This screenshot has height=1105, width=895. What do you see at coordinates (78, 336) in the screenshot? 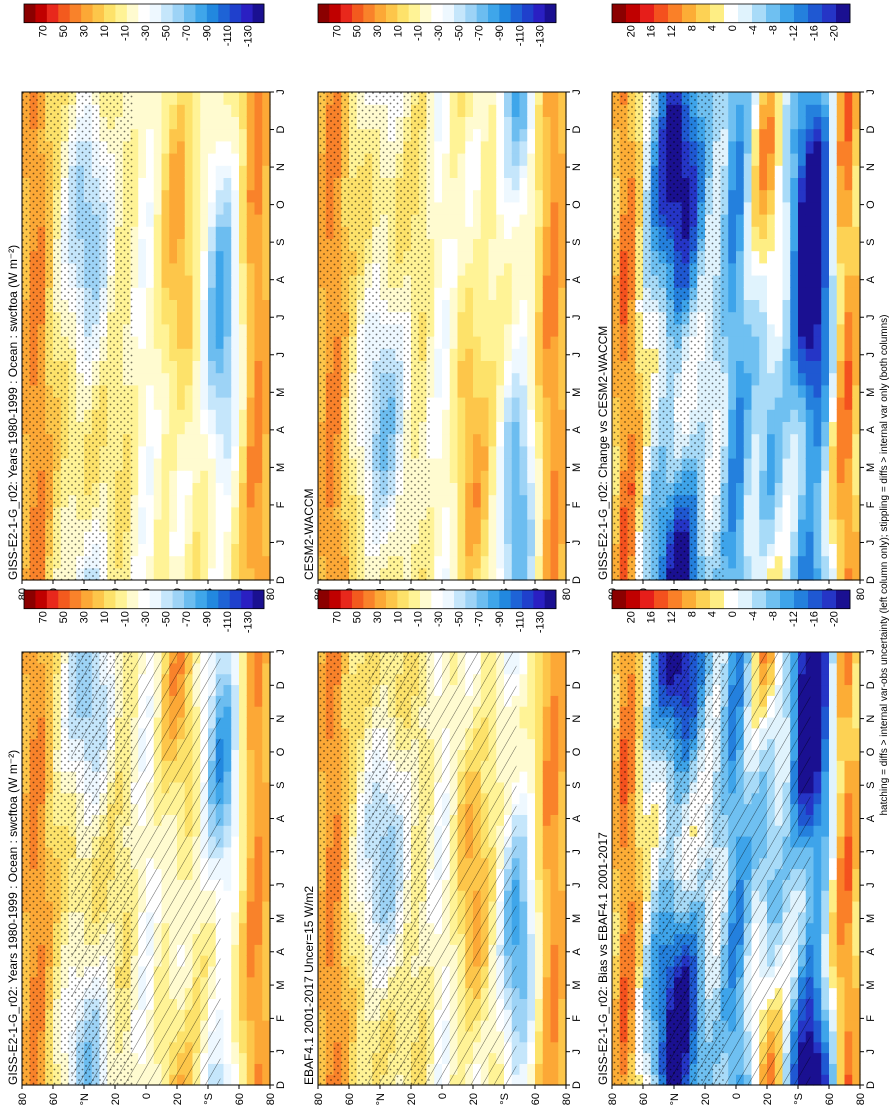
I see `stippling-overlay` at bounding box center [78, 336].